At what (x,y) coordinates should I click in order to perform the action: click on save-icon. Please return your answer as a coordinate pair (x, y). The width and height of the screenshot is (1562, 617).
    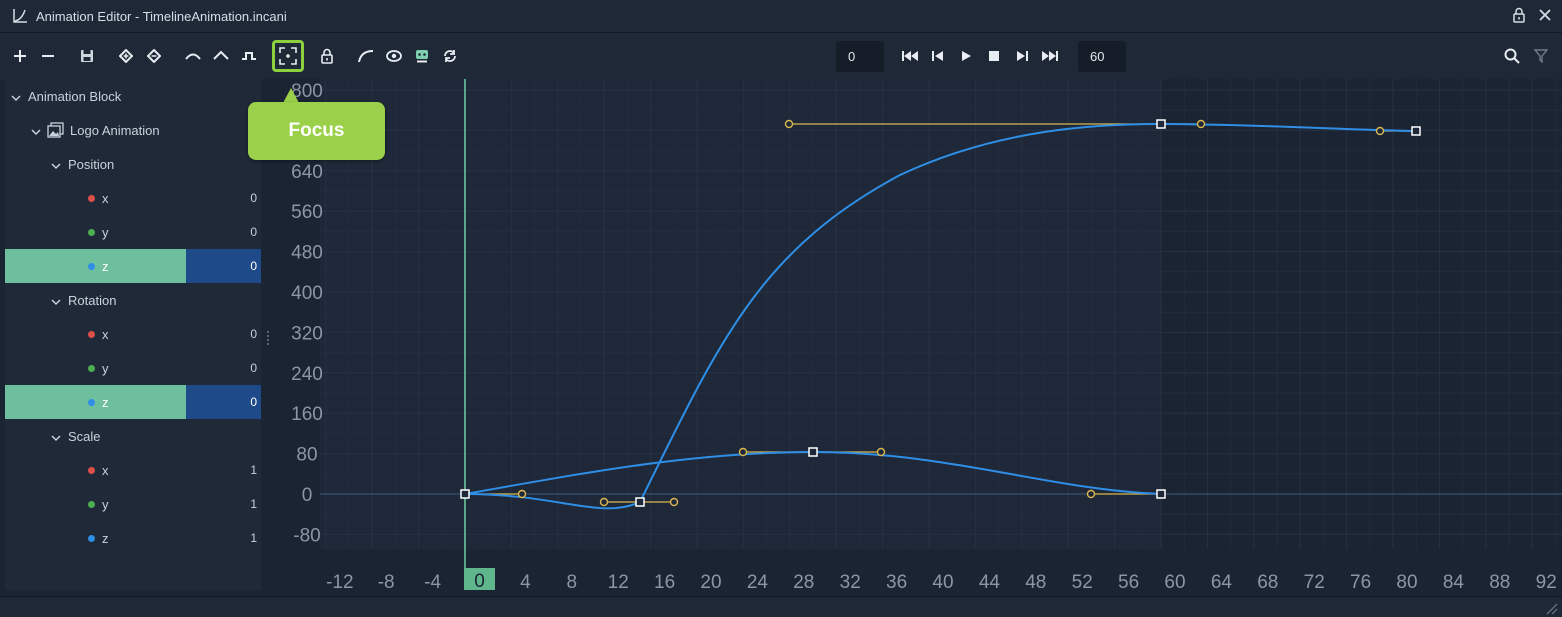
    Looking at the image, I should click on (87, 56).